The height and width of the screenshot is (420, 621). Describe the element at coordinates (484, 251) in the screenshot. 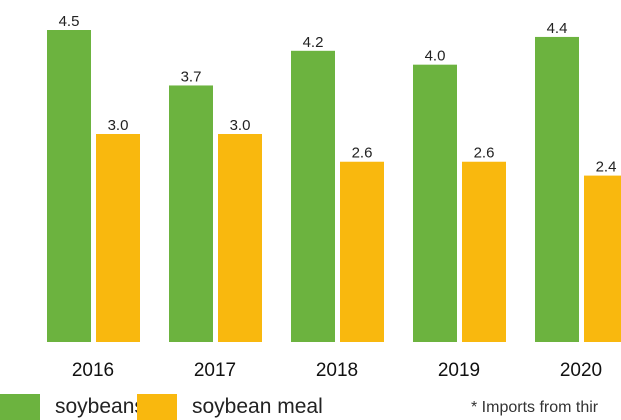

I see `bar-soybean-meal-2019` at that location.